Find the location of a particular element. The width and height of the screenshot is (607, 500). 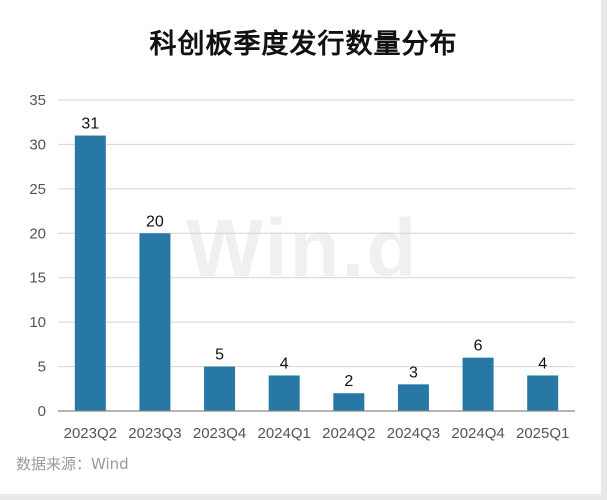

x-tick-label: 2024Q4 is located at coordinates (477, 433).